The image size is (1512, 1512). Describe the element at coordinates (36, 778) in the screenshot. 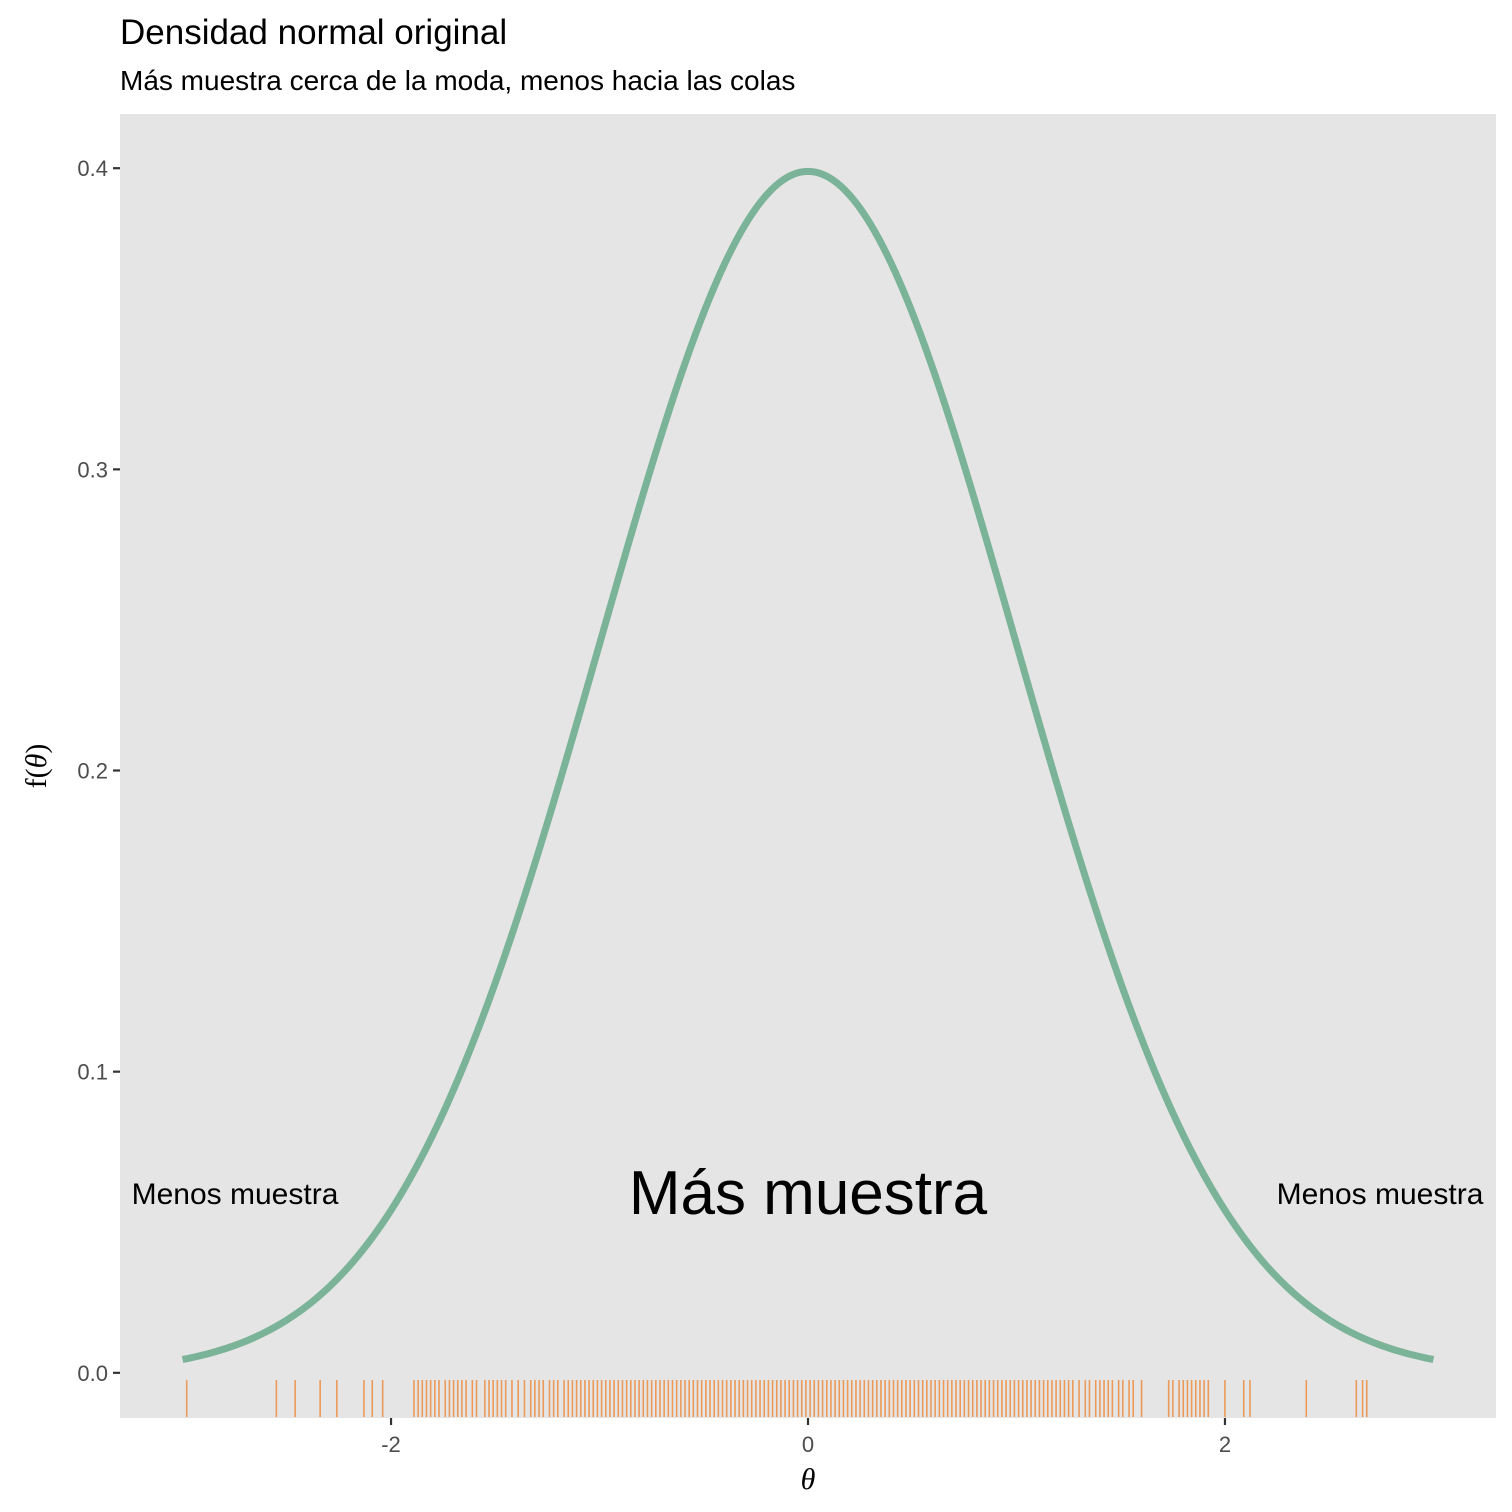

I see `y-axis-label-prefix: f(` at that location.